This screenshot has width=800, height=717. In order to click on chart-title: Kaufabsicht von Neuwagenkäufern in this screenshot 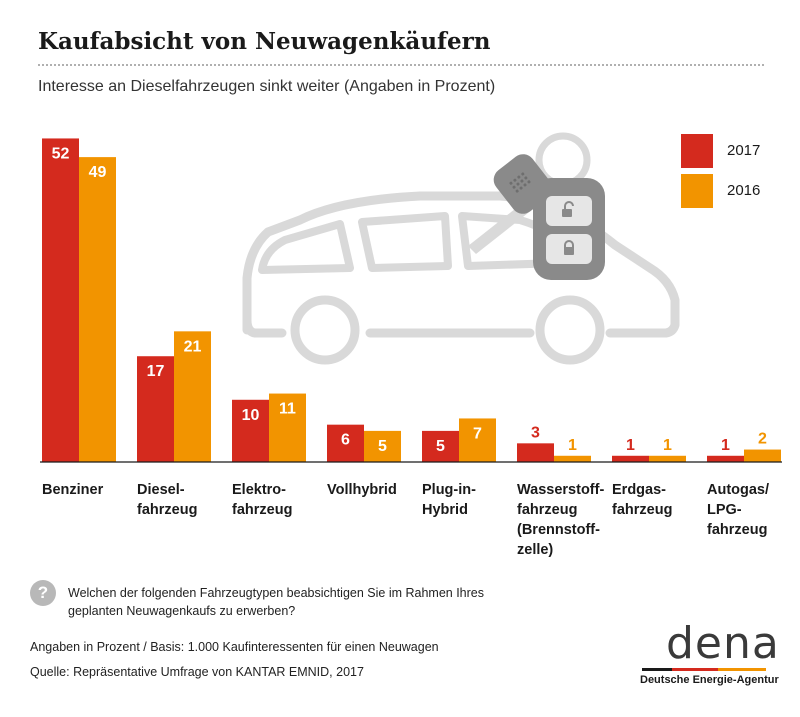, I will do `click(264, 41)`.